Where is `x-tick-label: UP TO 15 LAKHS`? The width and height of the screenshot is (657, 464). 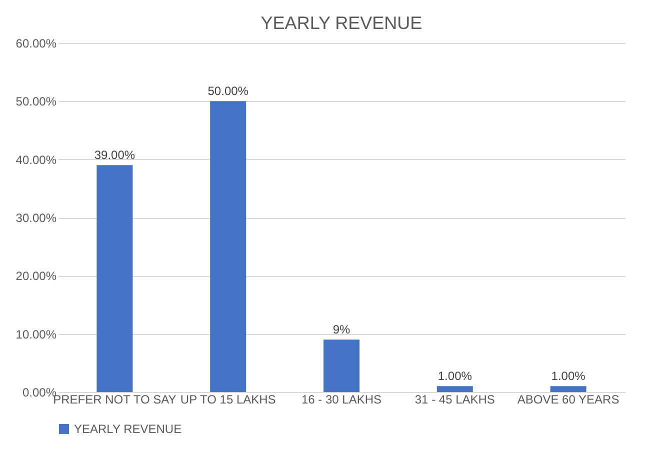
x-tick-label: UP TO 15 LAKHS is located at coordinates (228, 399).